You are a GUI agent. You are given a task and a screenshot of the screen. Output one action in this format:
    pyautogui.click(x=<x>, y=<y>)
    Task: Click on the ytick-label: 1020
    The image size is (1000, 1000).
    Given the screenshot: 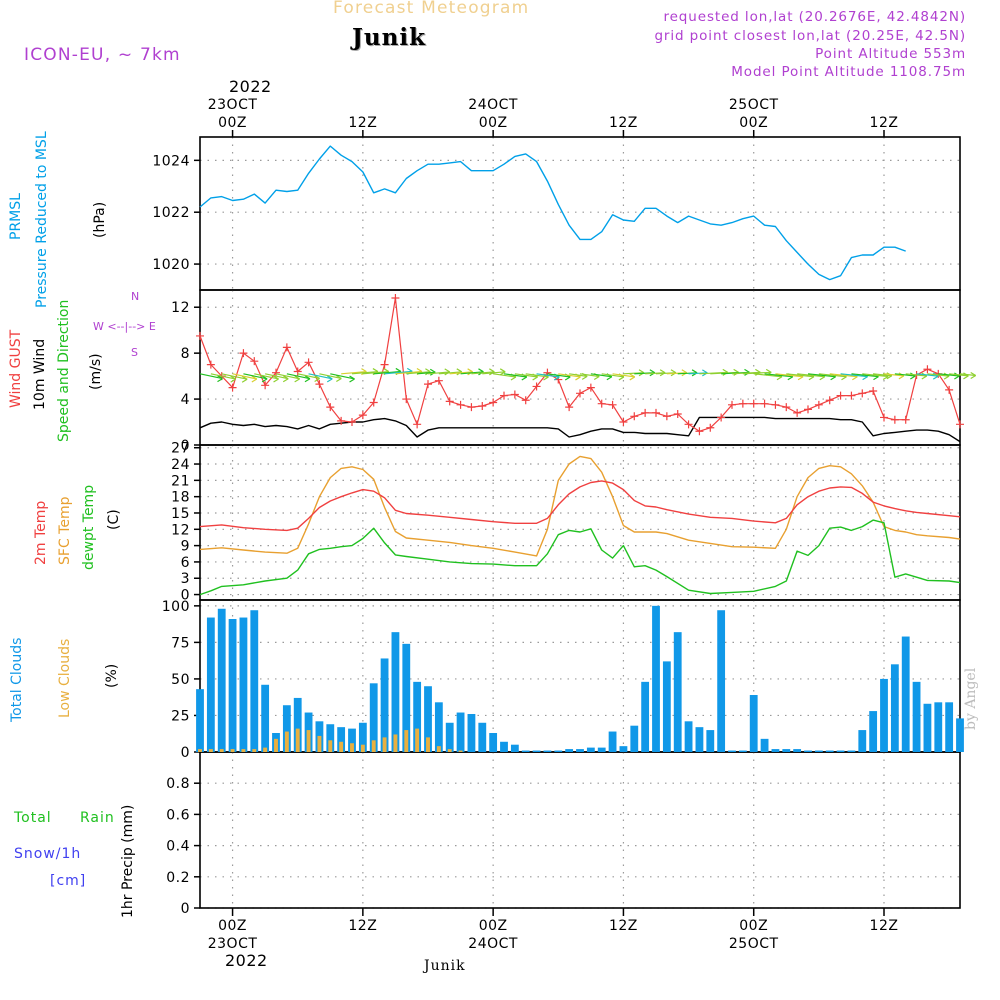 What is the action you would take?
    pyautogui.click(x=171, y=265)
    